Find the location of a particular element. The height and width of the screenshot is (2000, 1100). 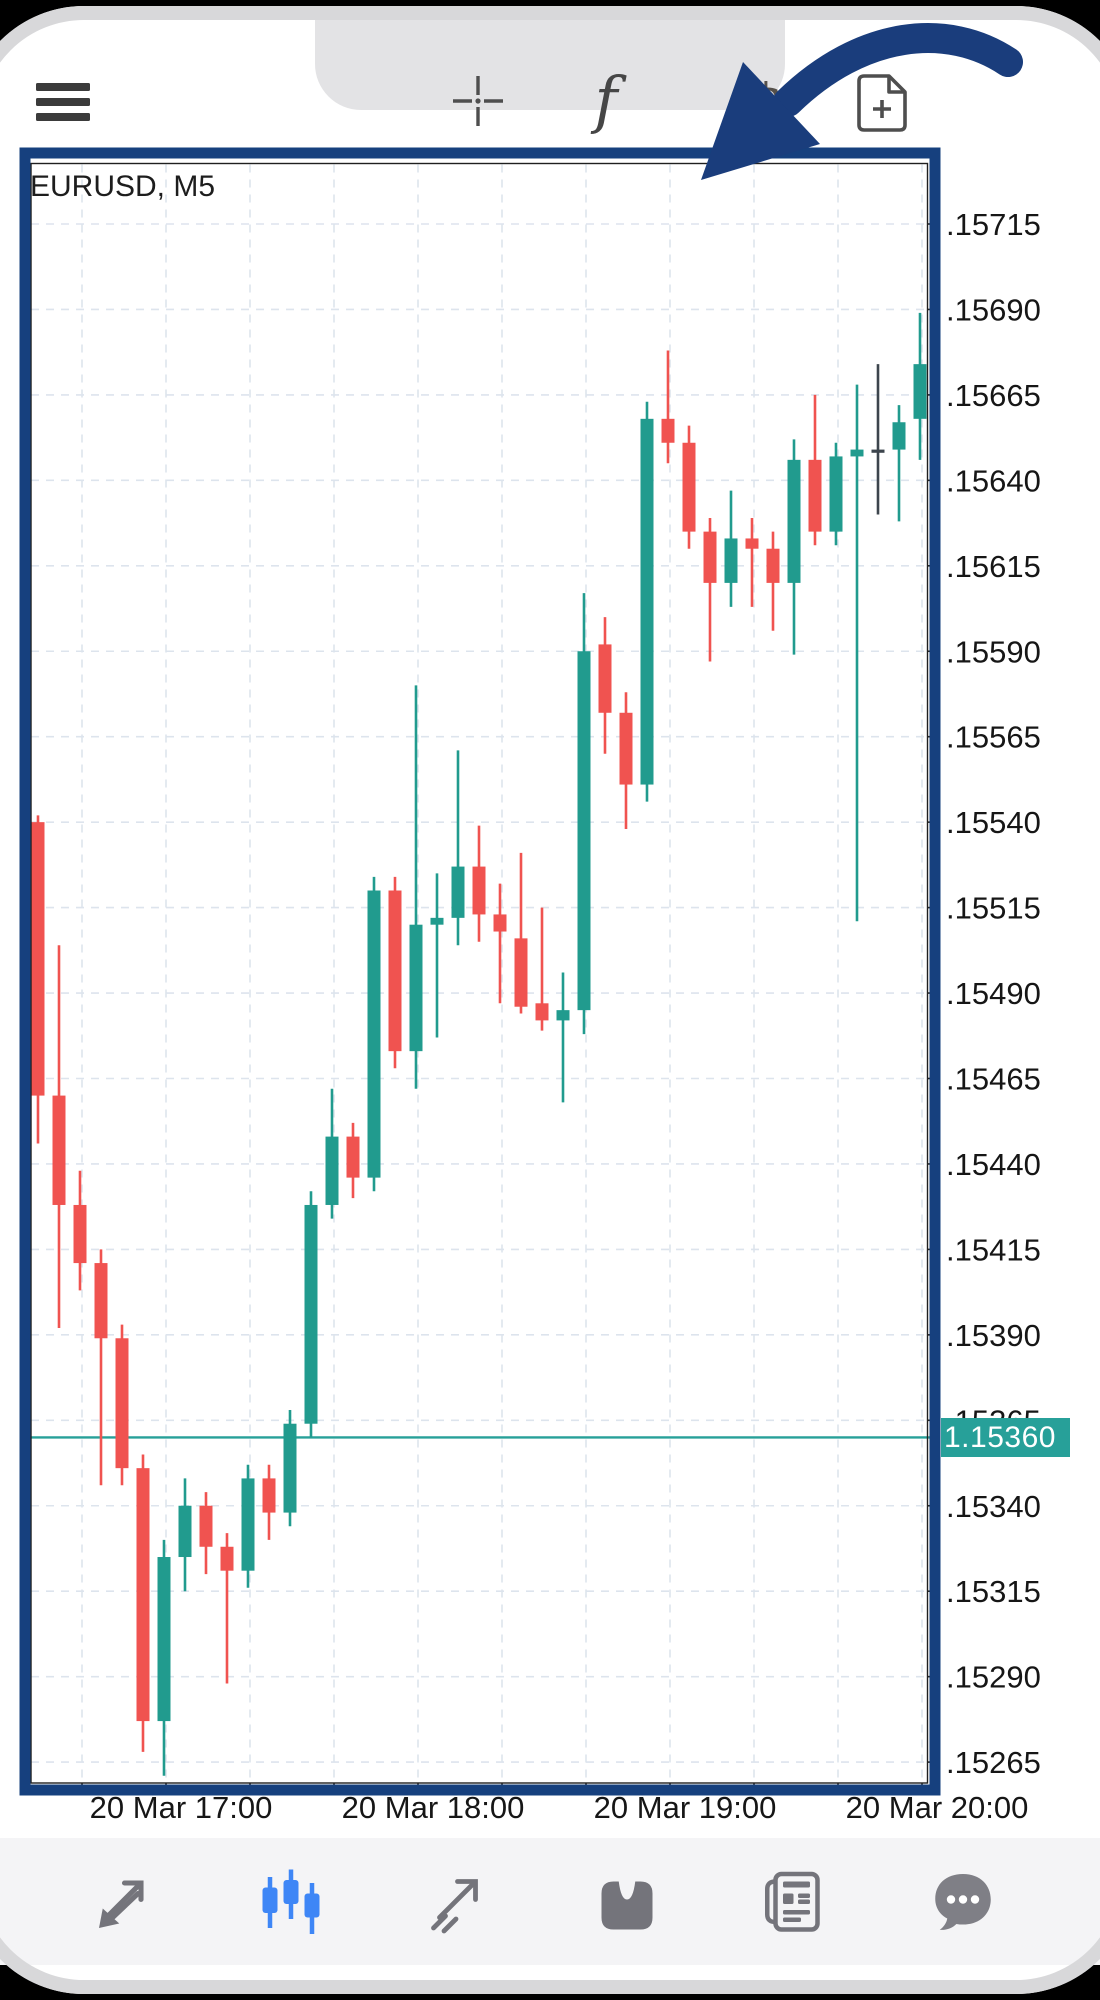

price-axis-badge: 1.15360 is located at coordinates (1005, 1437).